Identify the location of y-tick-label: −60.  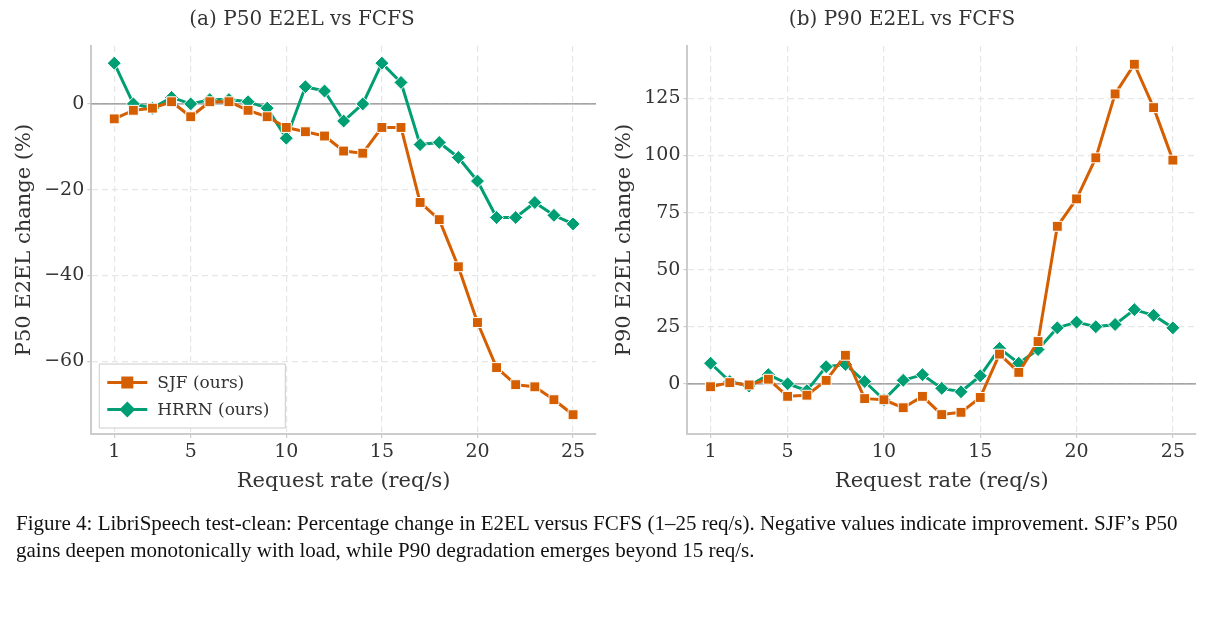
(64, 359).